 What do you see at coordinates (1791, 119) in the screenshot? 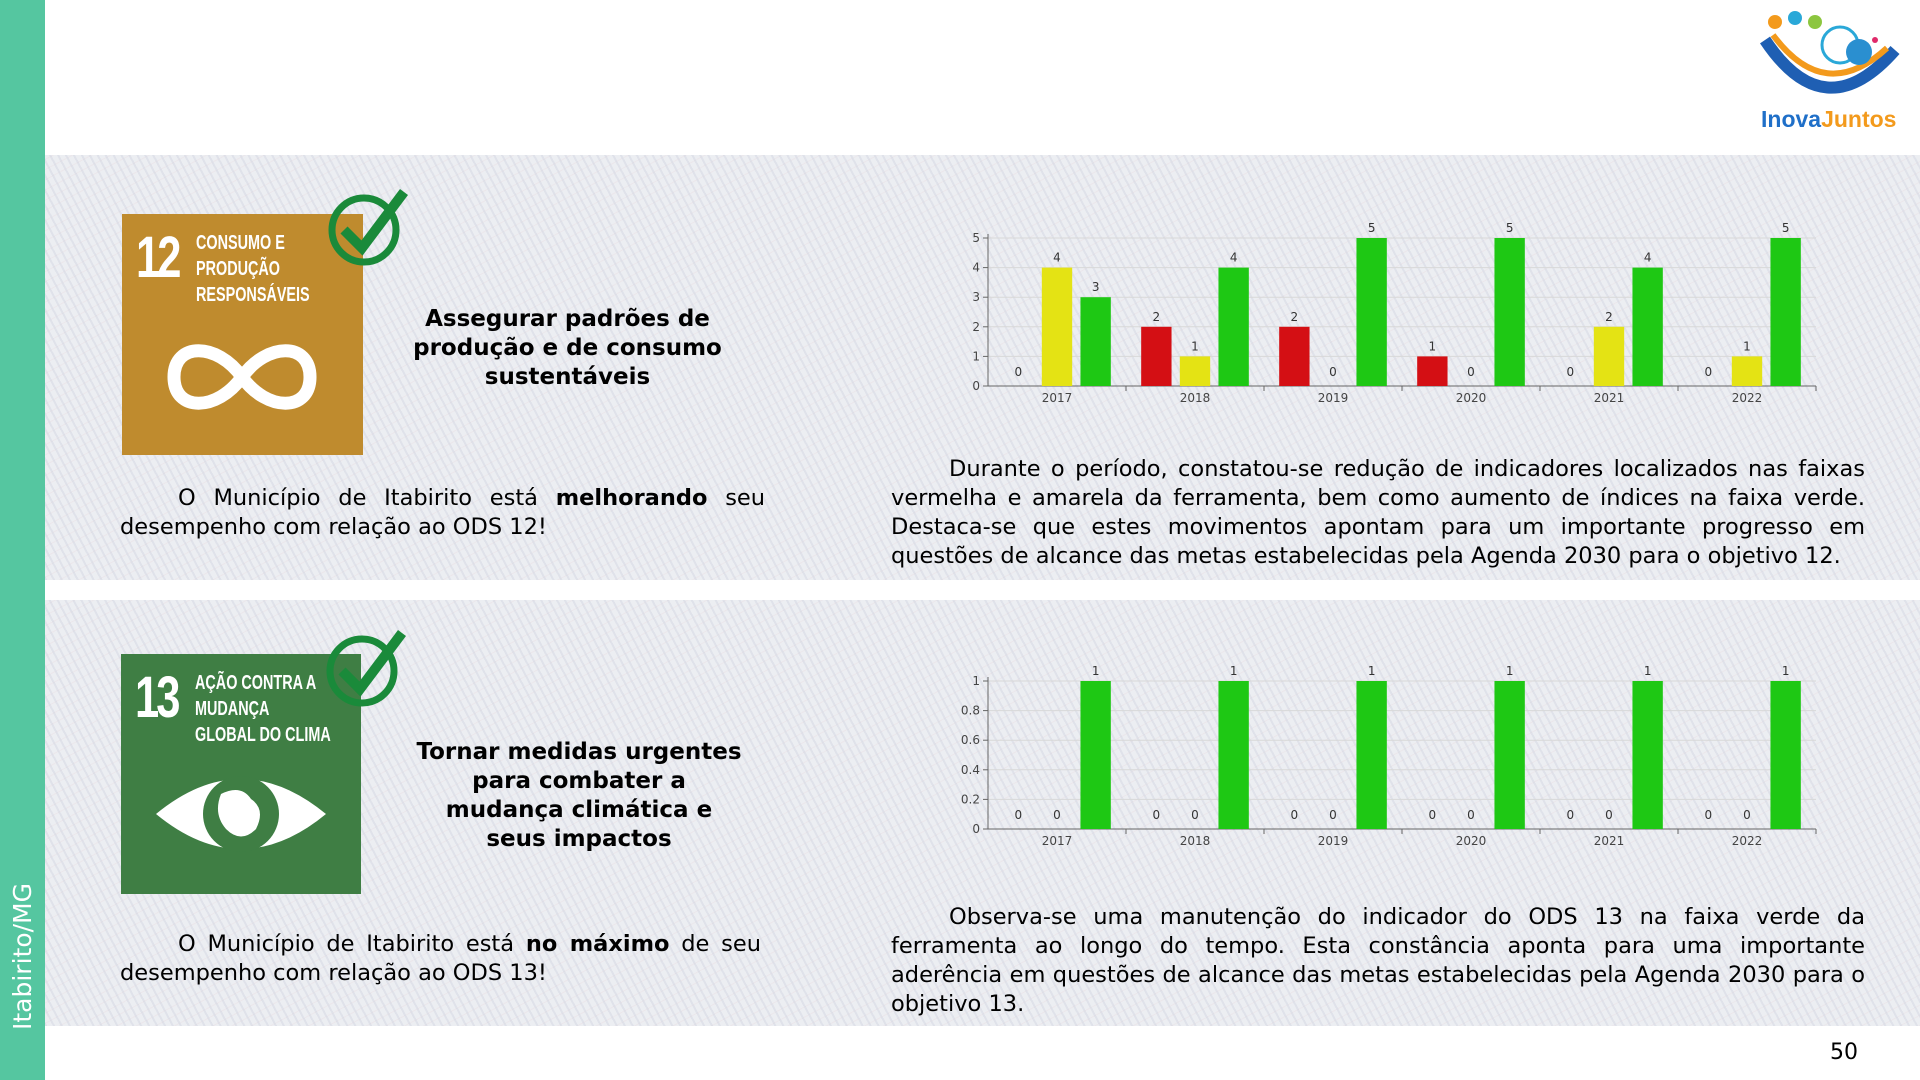
I see `logo-text-1: Inova` at bounding box center [1791, 119].